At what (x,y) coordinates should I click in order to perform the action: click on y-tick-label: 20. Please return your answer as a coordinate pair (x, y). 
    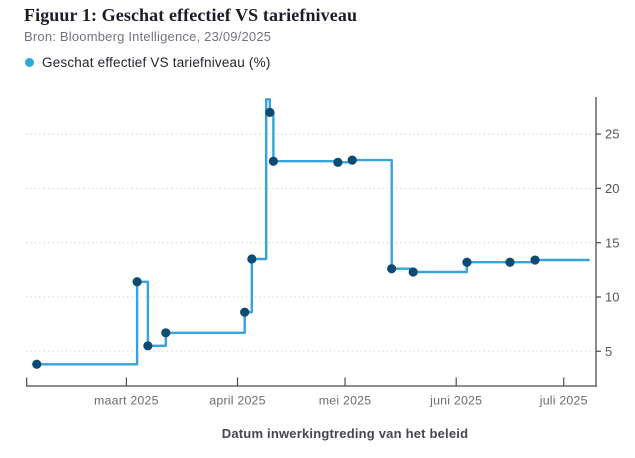
    Looking at the image, I should click on (612, 188).